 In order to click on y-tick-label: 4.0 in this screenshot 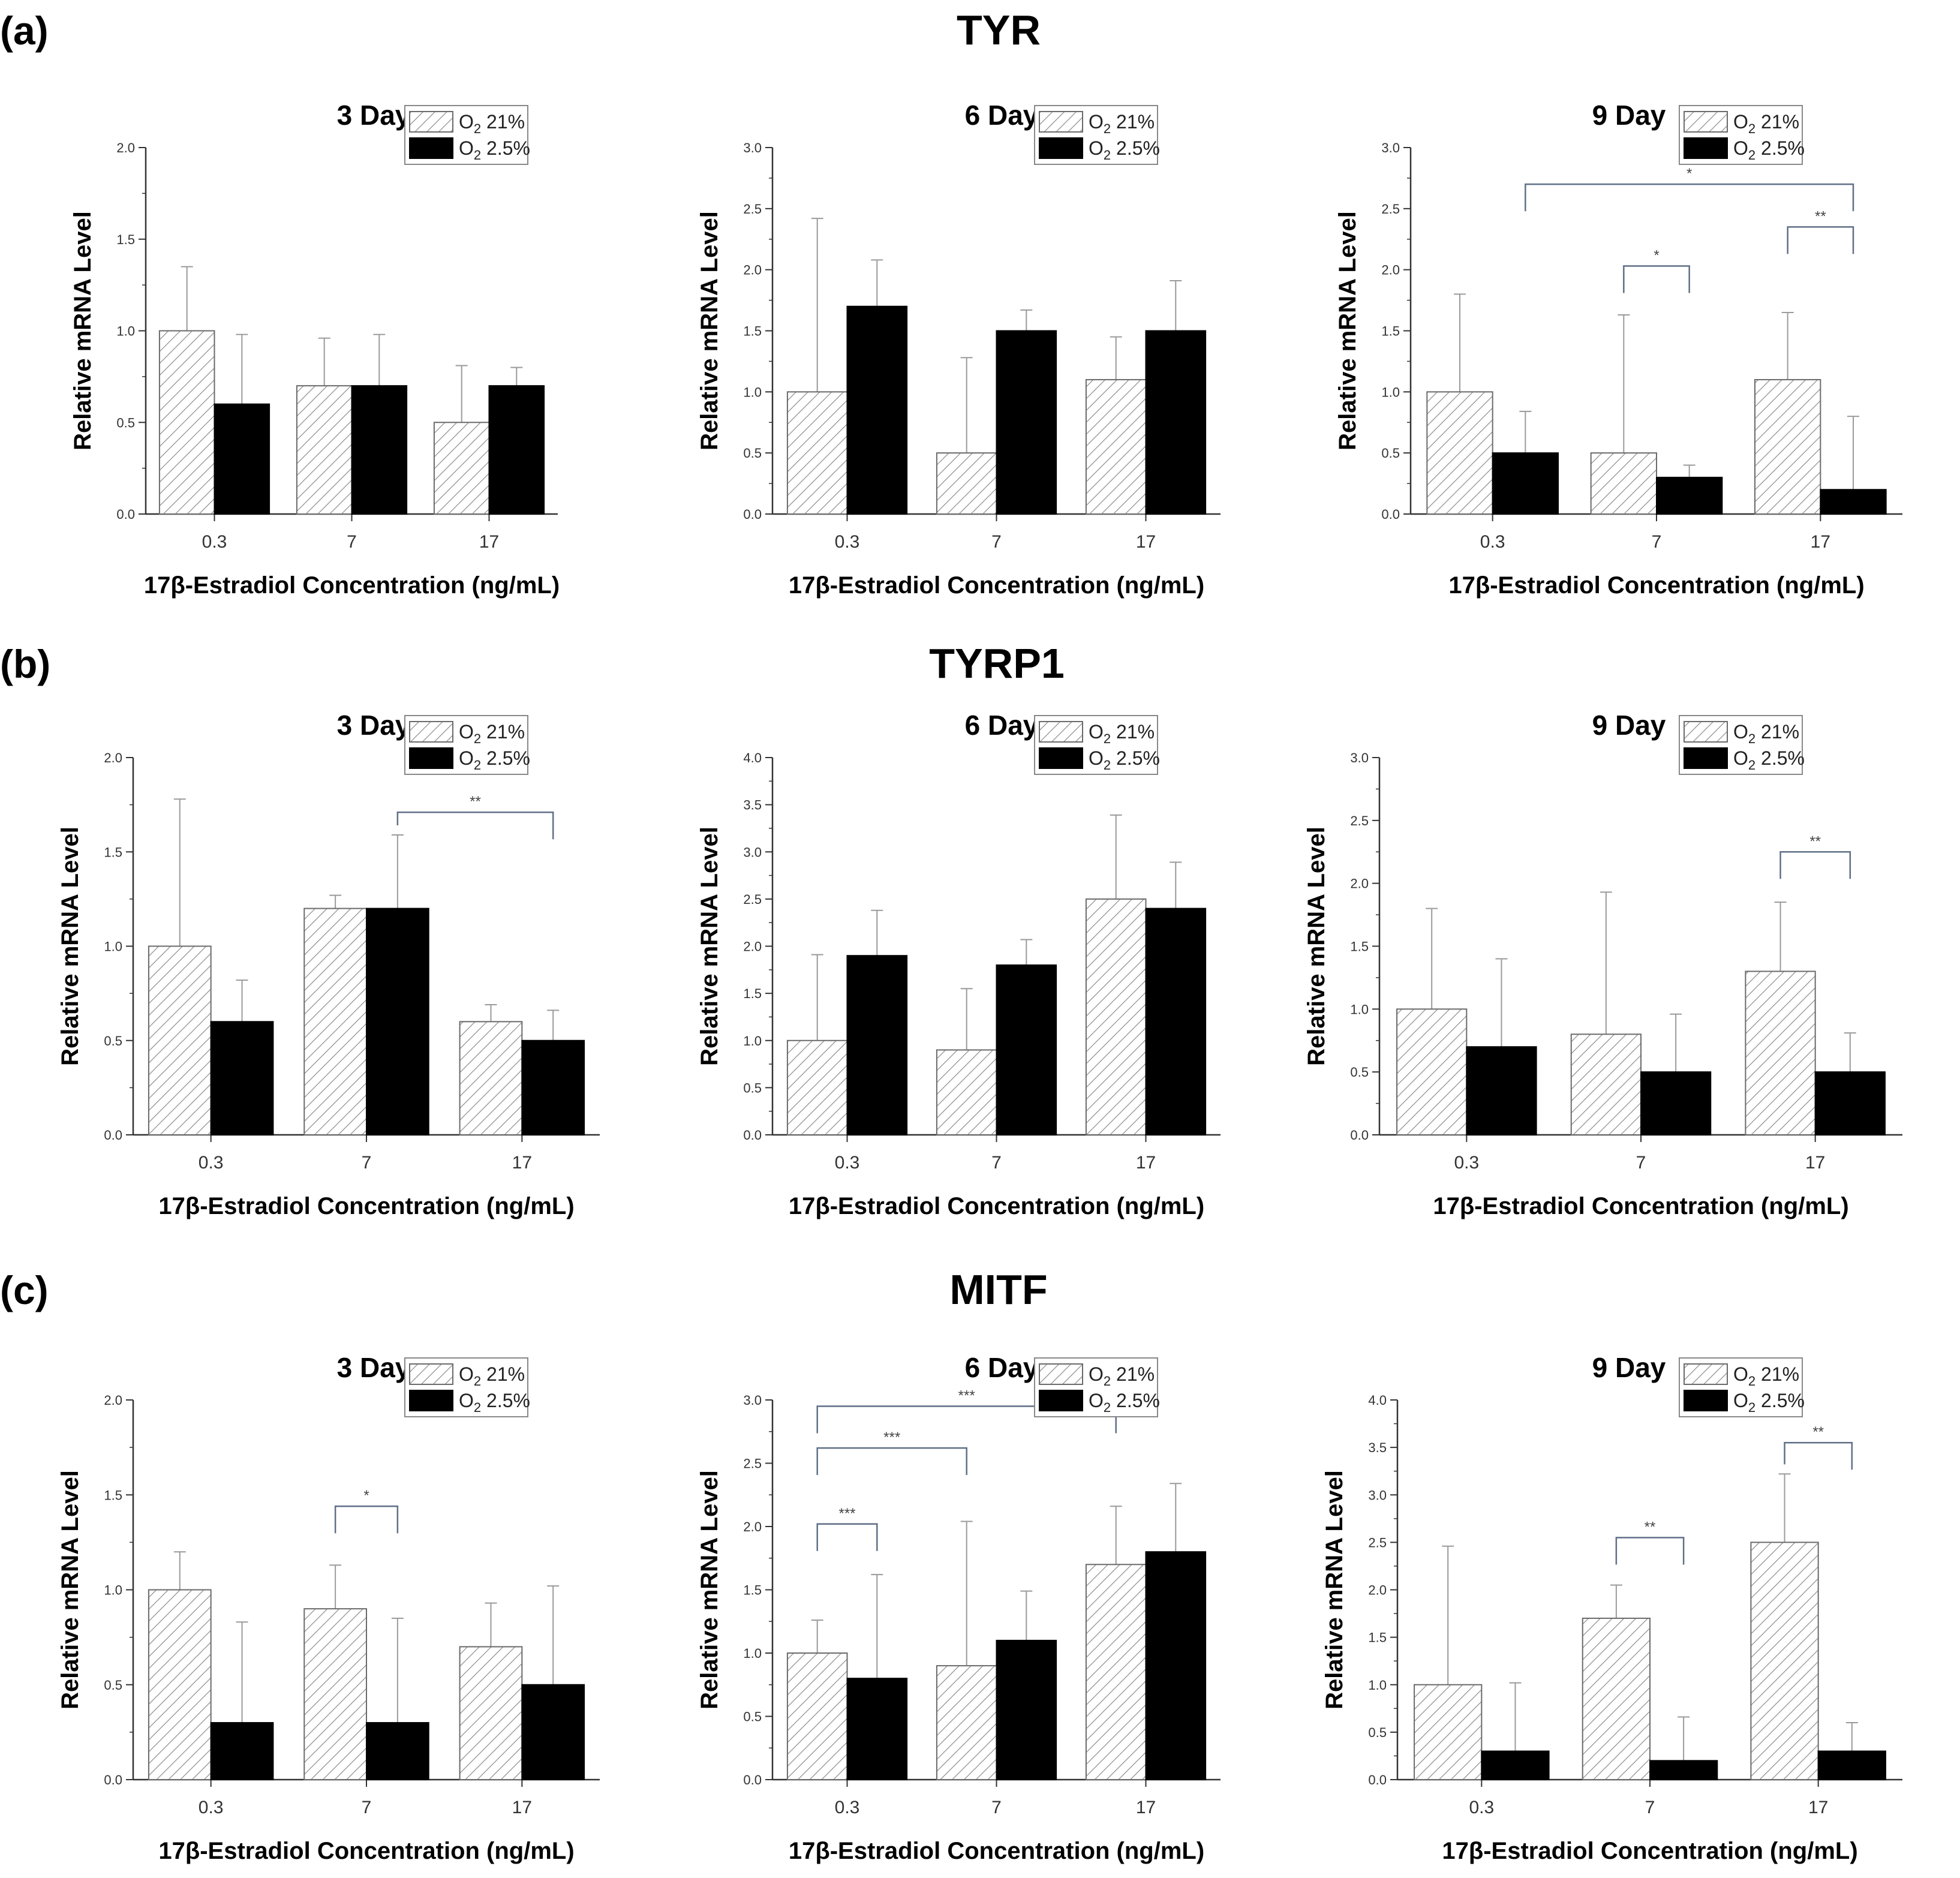, I will do `click(752, 757)`.